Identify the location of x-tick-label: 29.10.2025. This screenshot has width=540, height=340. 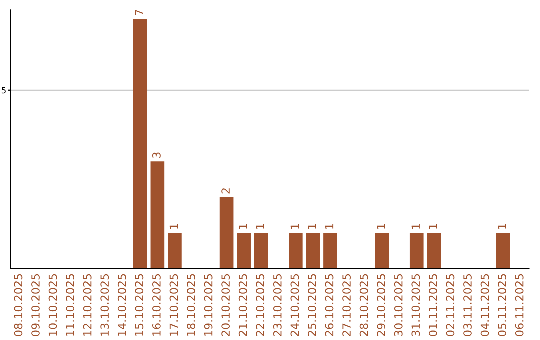
(381, 305).